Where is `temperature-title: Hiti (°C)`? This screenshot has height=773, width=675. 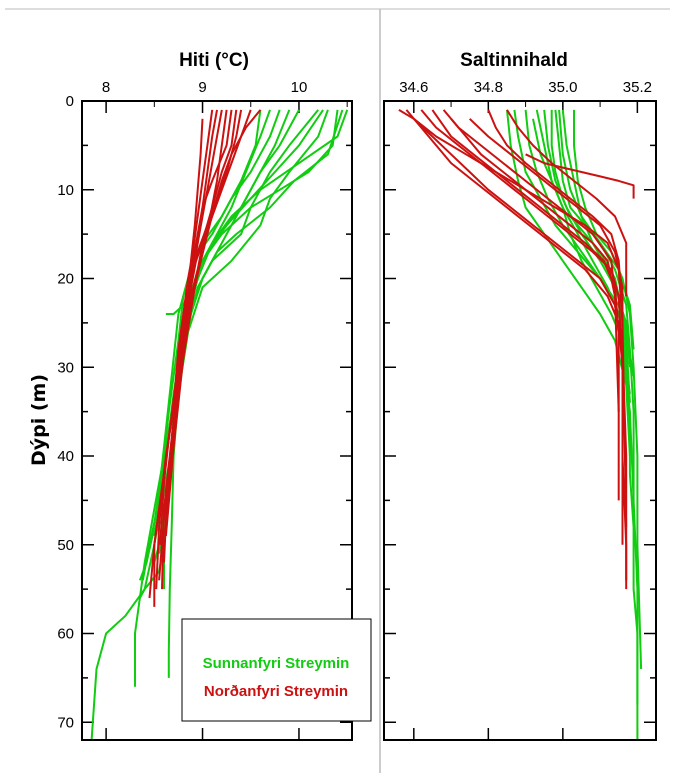 temperature-title: Hiti (°C) is located at coordinates (214, 60).